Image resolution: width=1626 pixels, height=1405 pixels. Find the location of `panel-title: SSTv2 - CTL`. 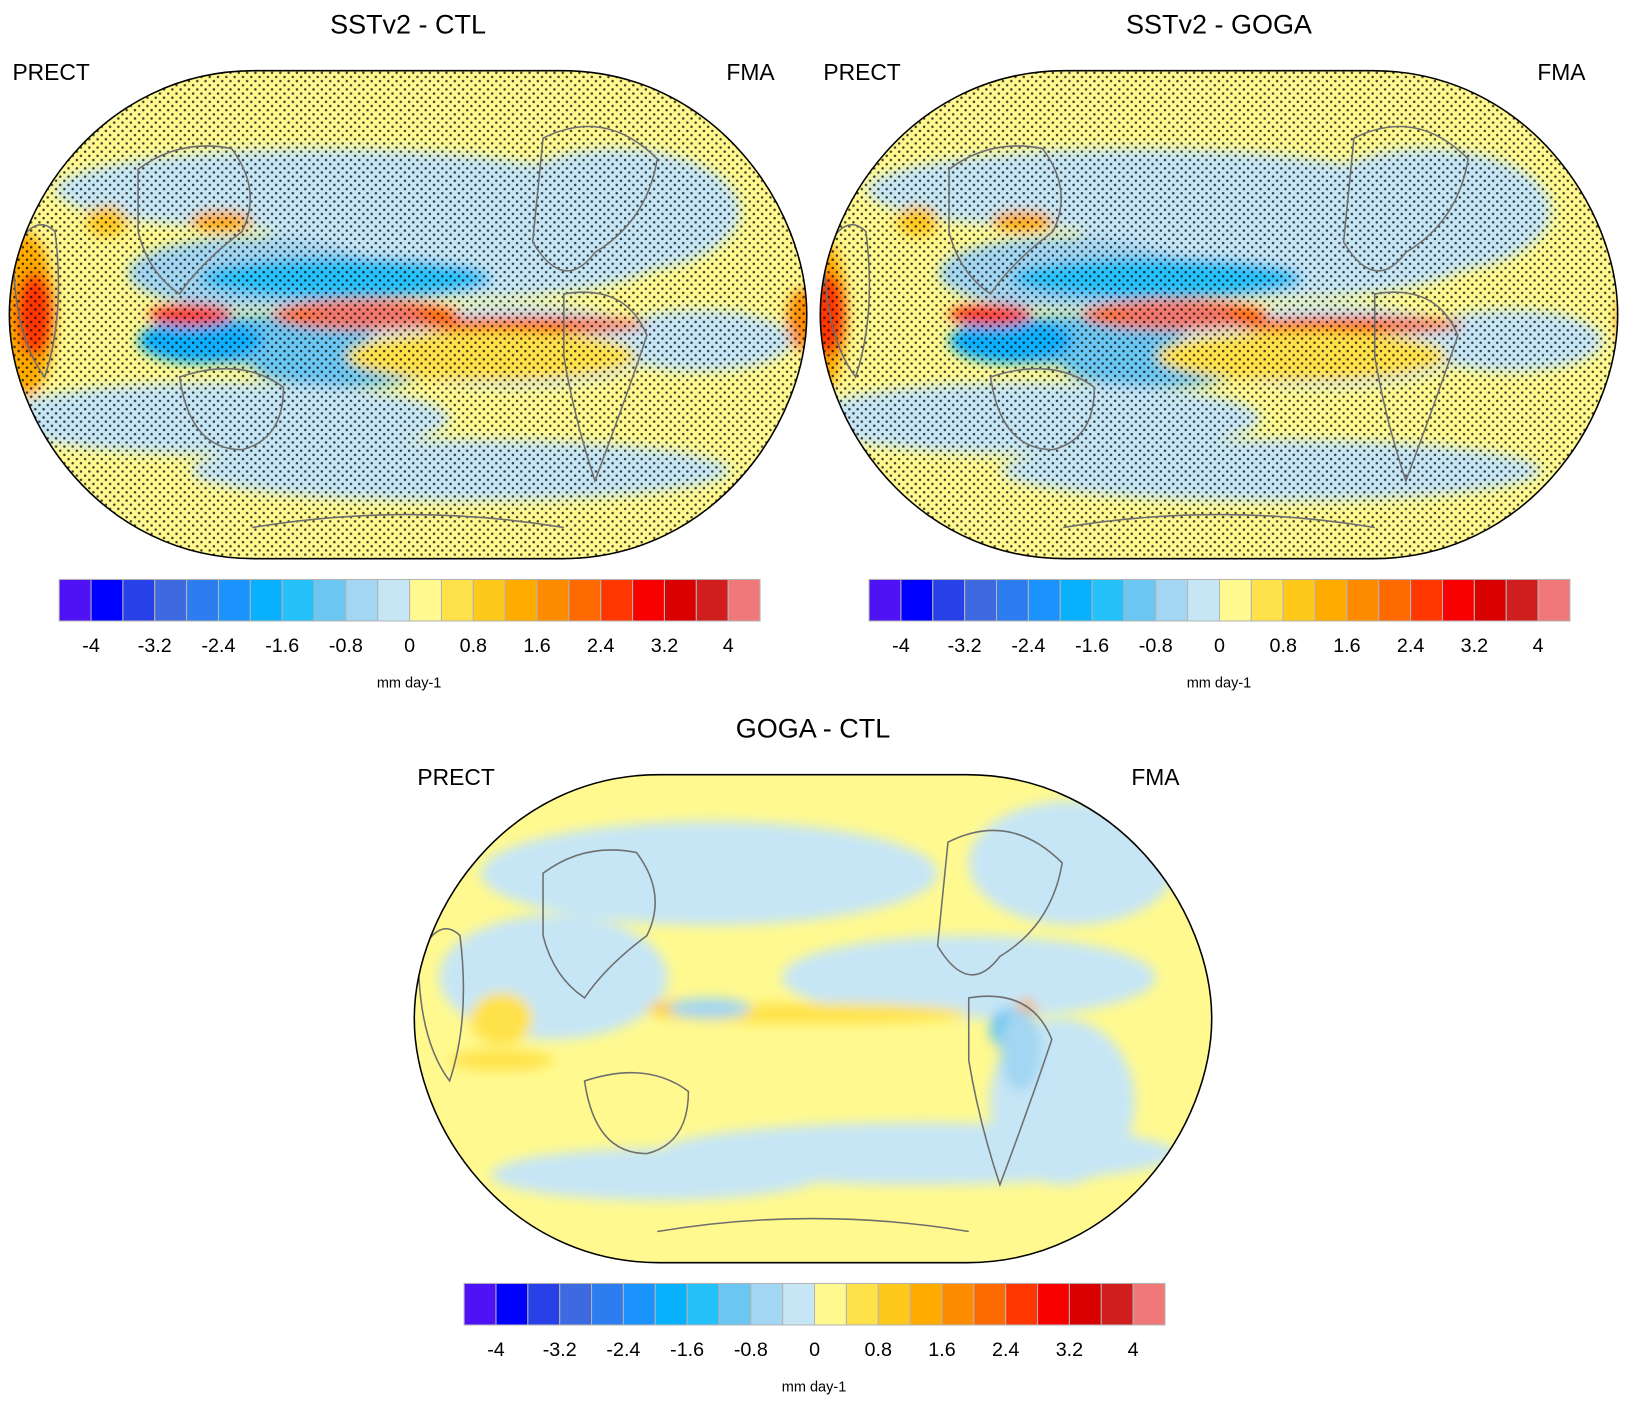

panel-title: SSTv2 - CTL is located at coordinates (408, 24).